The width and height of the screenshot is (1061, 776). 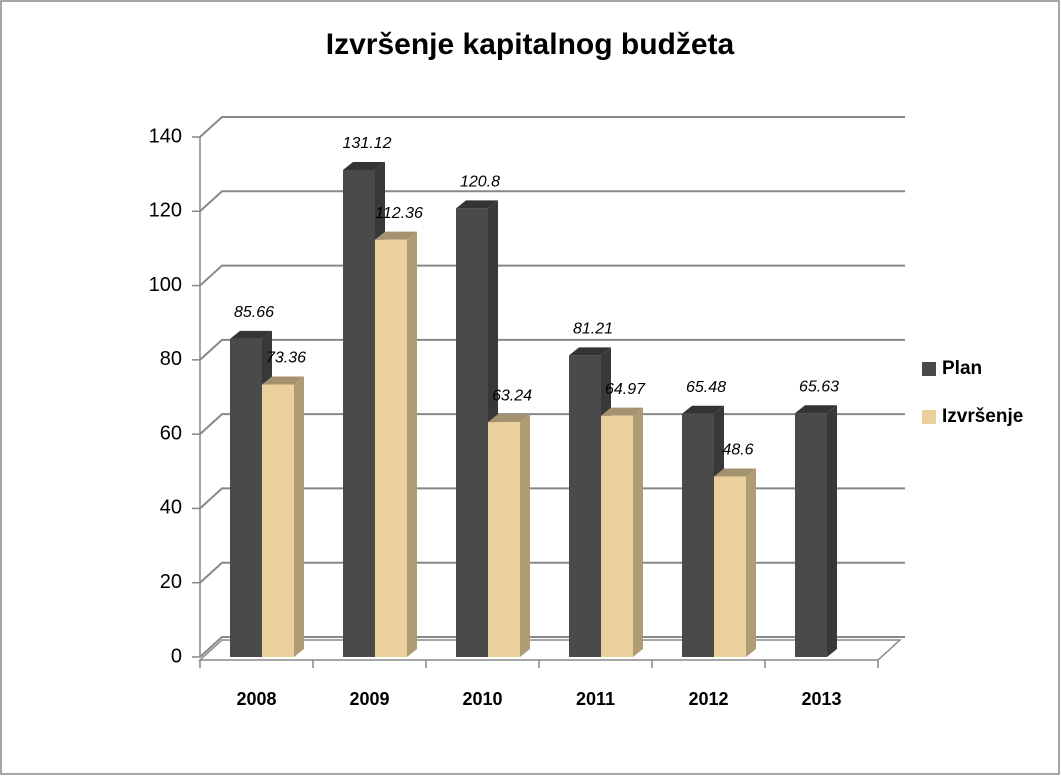 I want to click on y-tick-label: 120, so click(x=165, y=211).